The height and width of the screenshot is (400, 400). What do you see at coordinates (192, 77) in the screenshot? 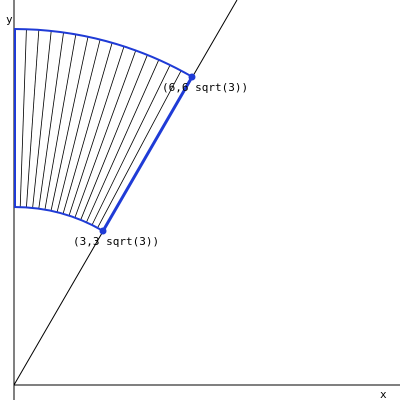
I see `upper-point` at bounding box center [192, 77].